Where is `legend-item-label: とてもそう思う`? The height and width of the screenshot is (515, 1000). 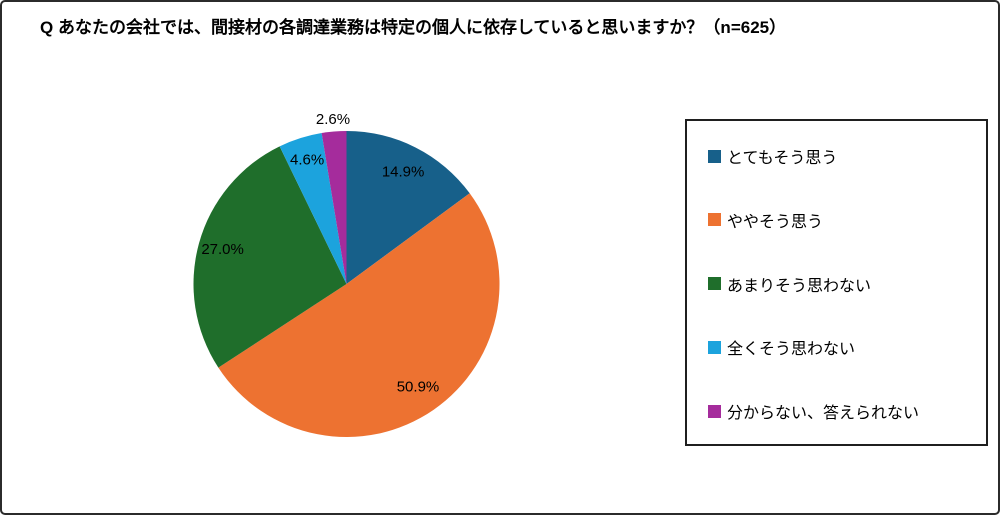 legend-item-label: とてもそう思う is located at coordinates (782, 158).